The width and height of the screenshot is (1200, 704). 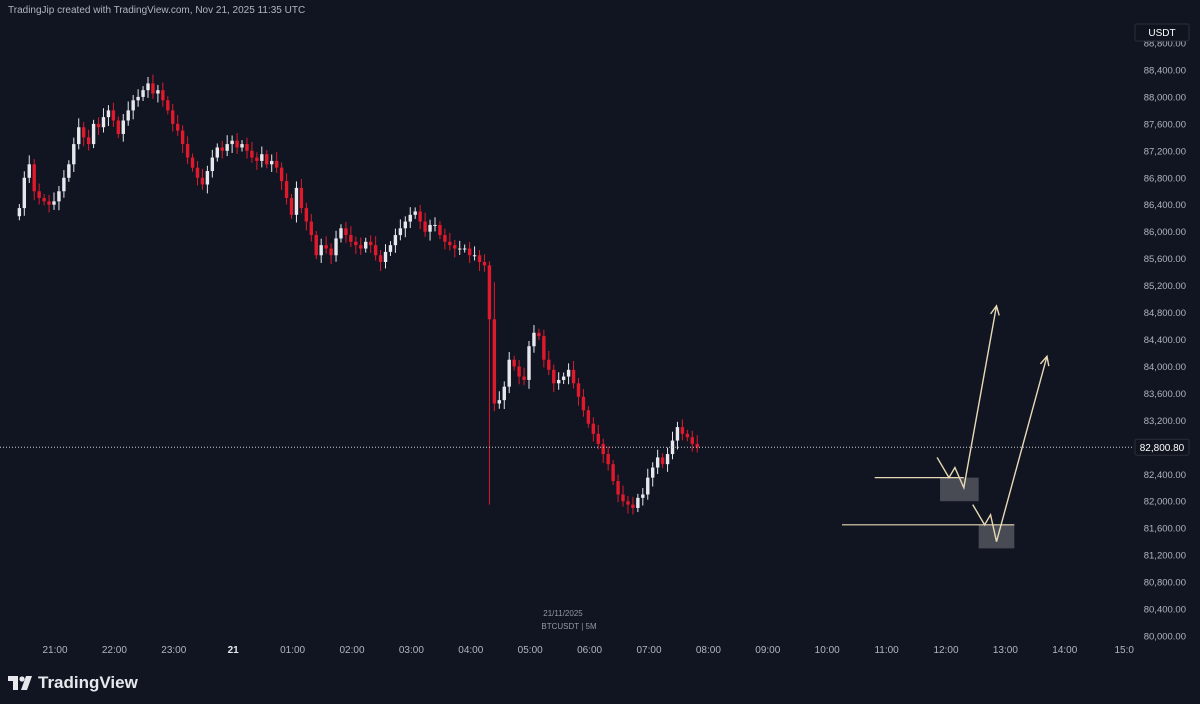 I want to click on x-tick-label: 22:00, so click(x=114, y=650).